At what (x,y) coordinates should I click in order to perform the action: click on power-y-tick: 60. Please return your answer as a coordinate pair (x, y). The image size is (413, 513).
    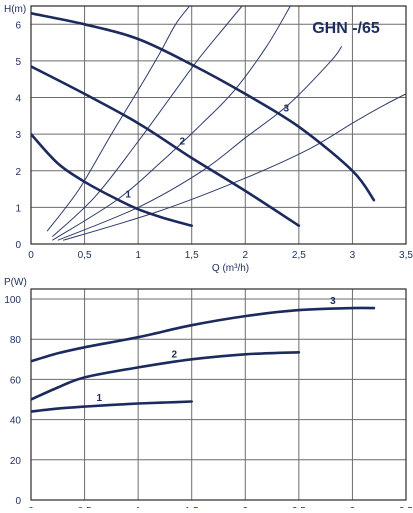
    Looking at the image, I should click on (16, 380).